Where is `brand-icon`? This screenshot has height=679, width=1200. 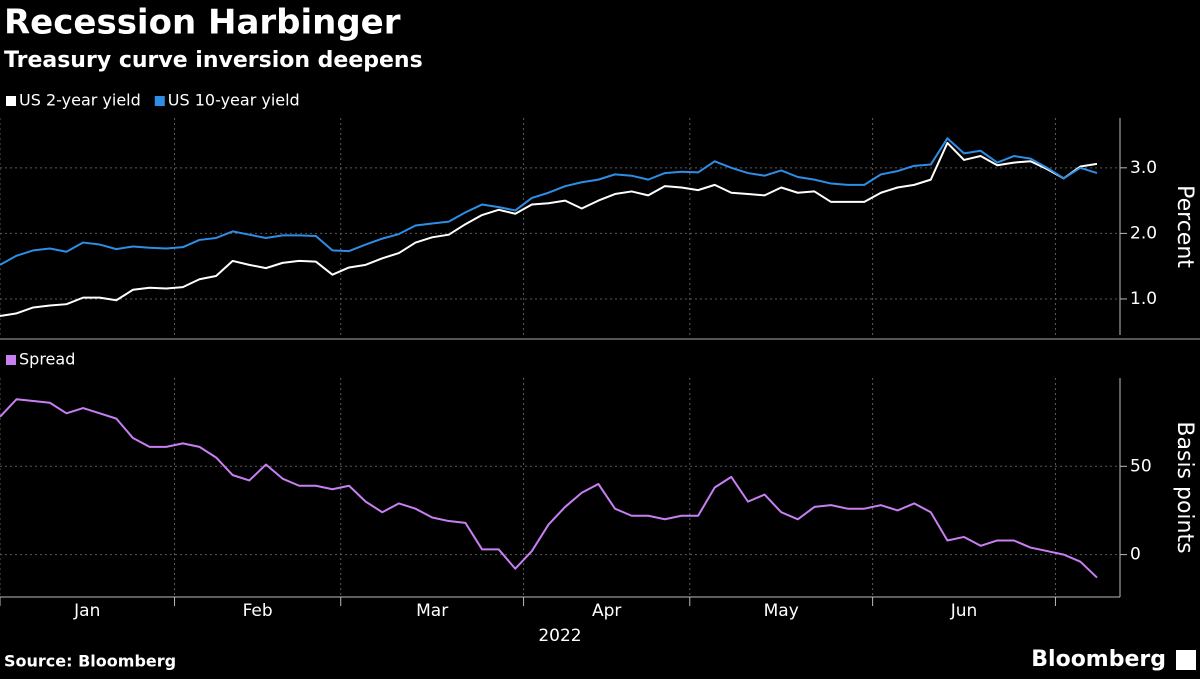
brand-icon is located at coordinates (1186, 660).